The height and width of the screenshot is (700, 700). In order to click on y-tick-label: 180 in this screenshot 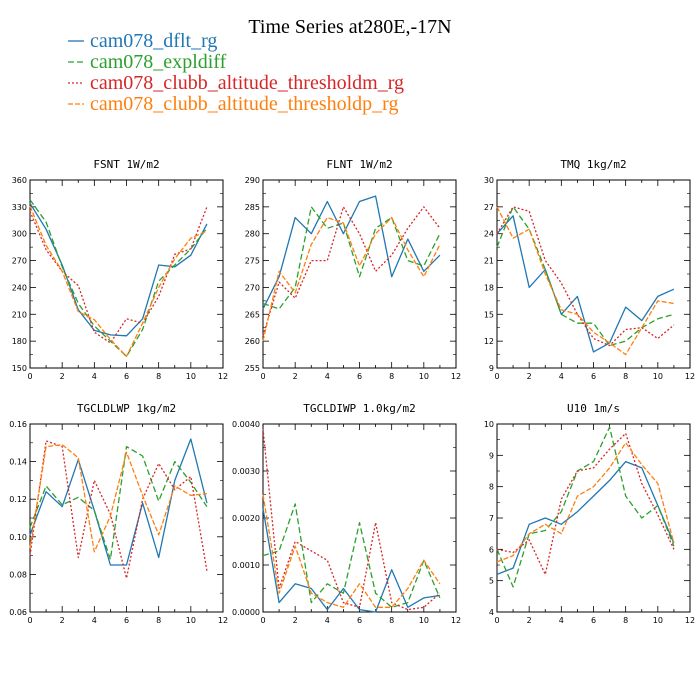, I will do `click(19, 341)`.